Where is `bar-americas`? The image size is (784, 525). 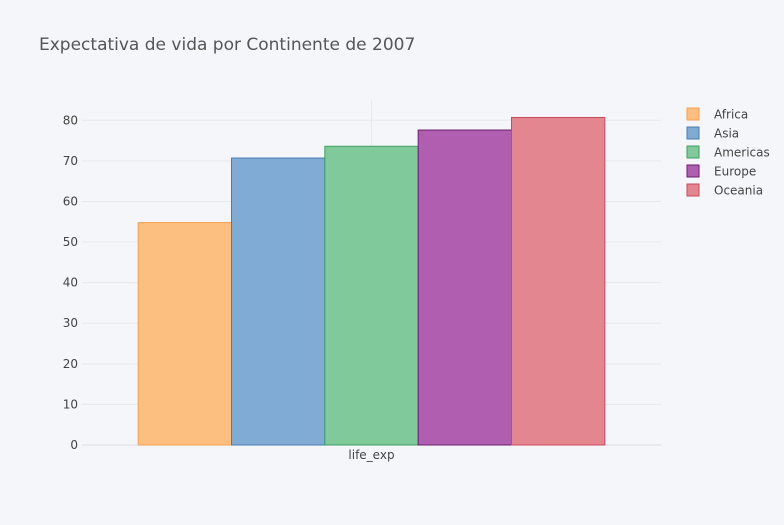 bar-americas is located at coordinates (371, 295).